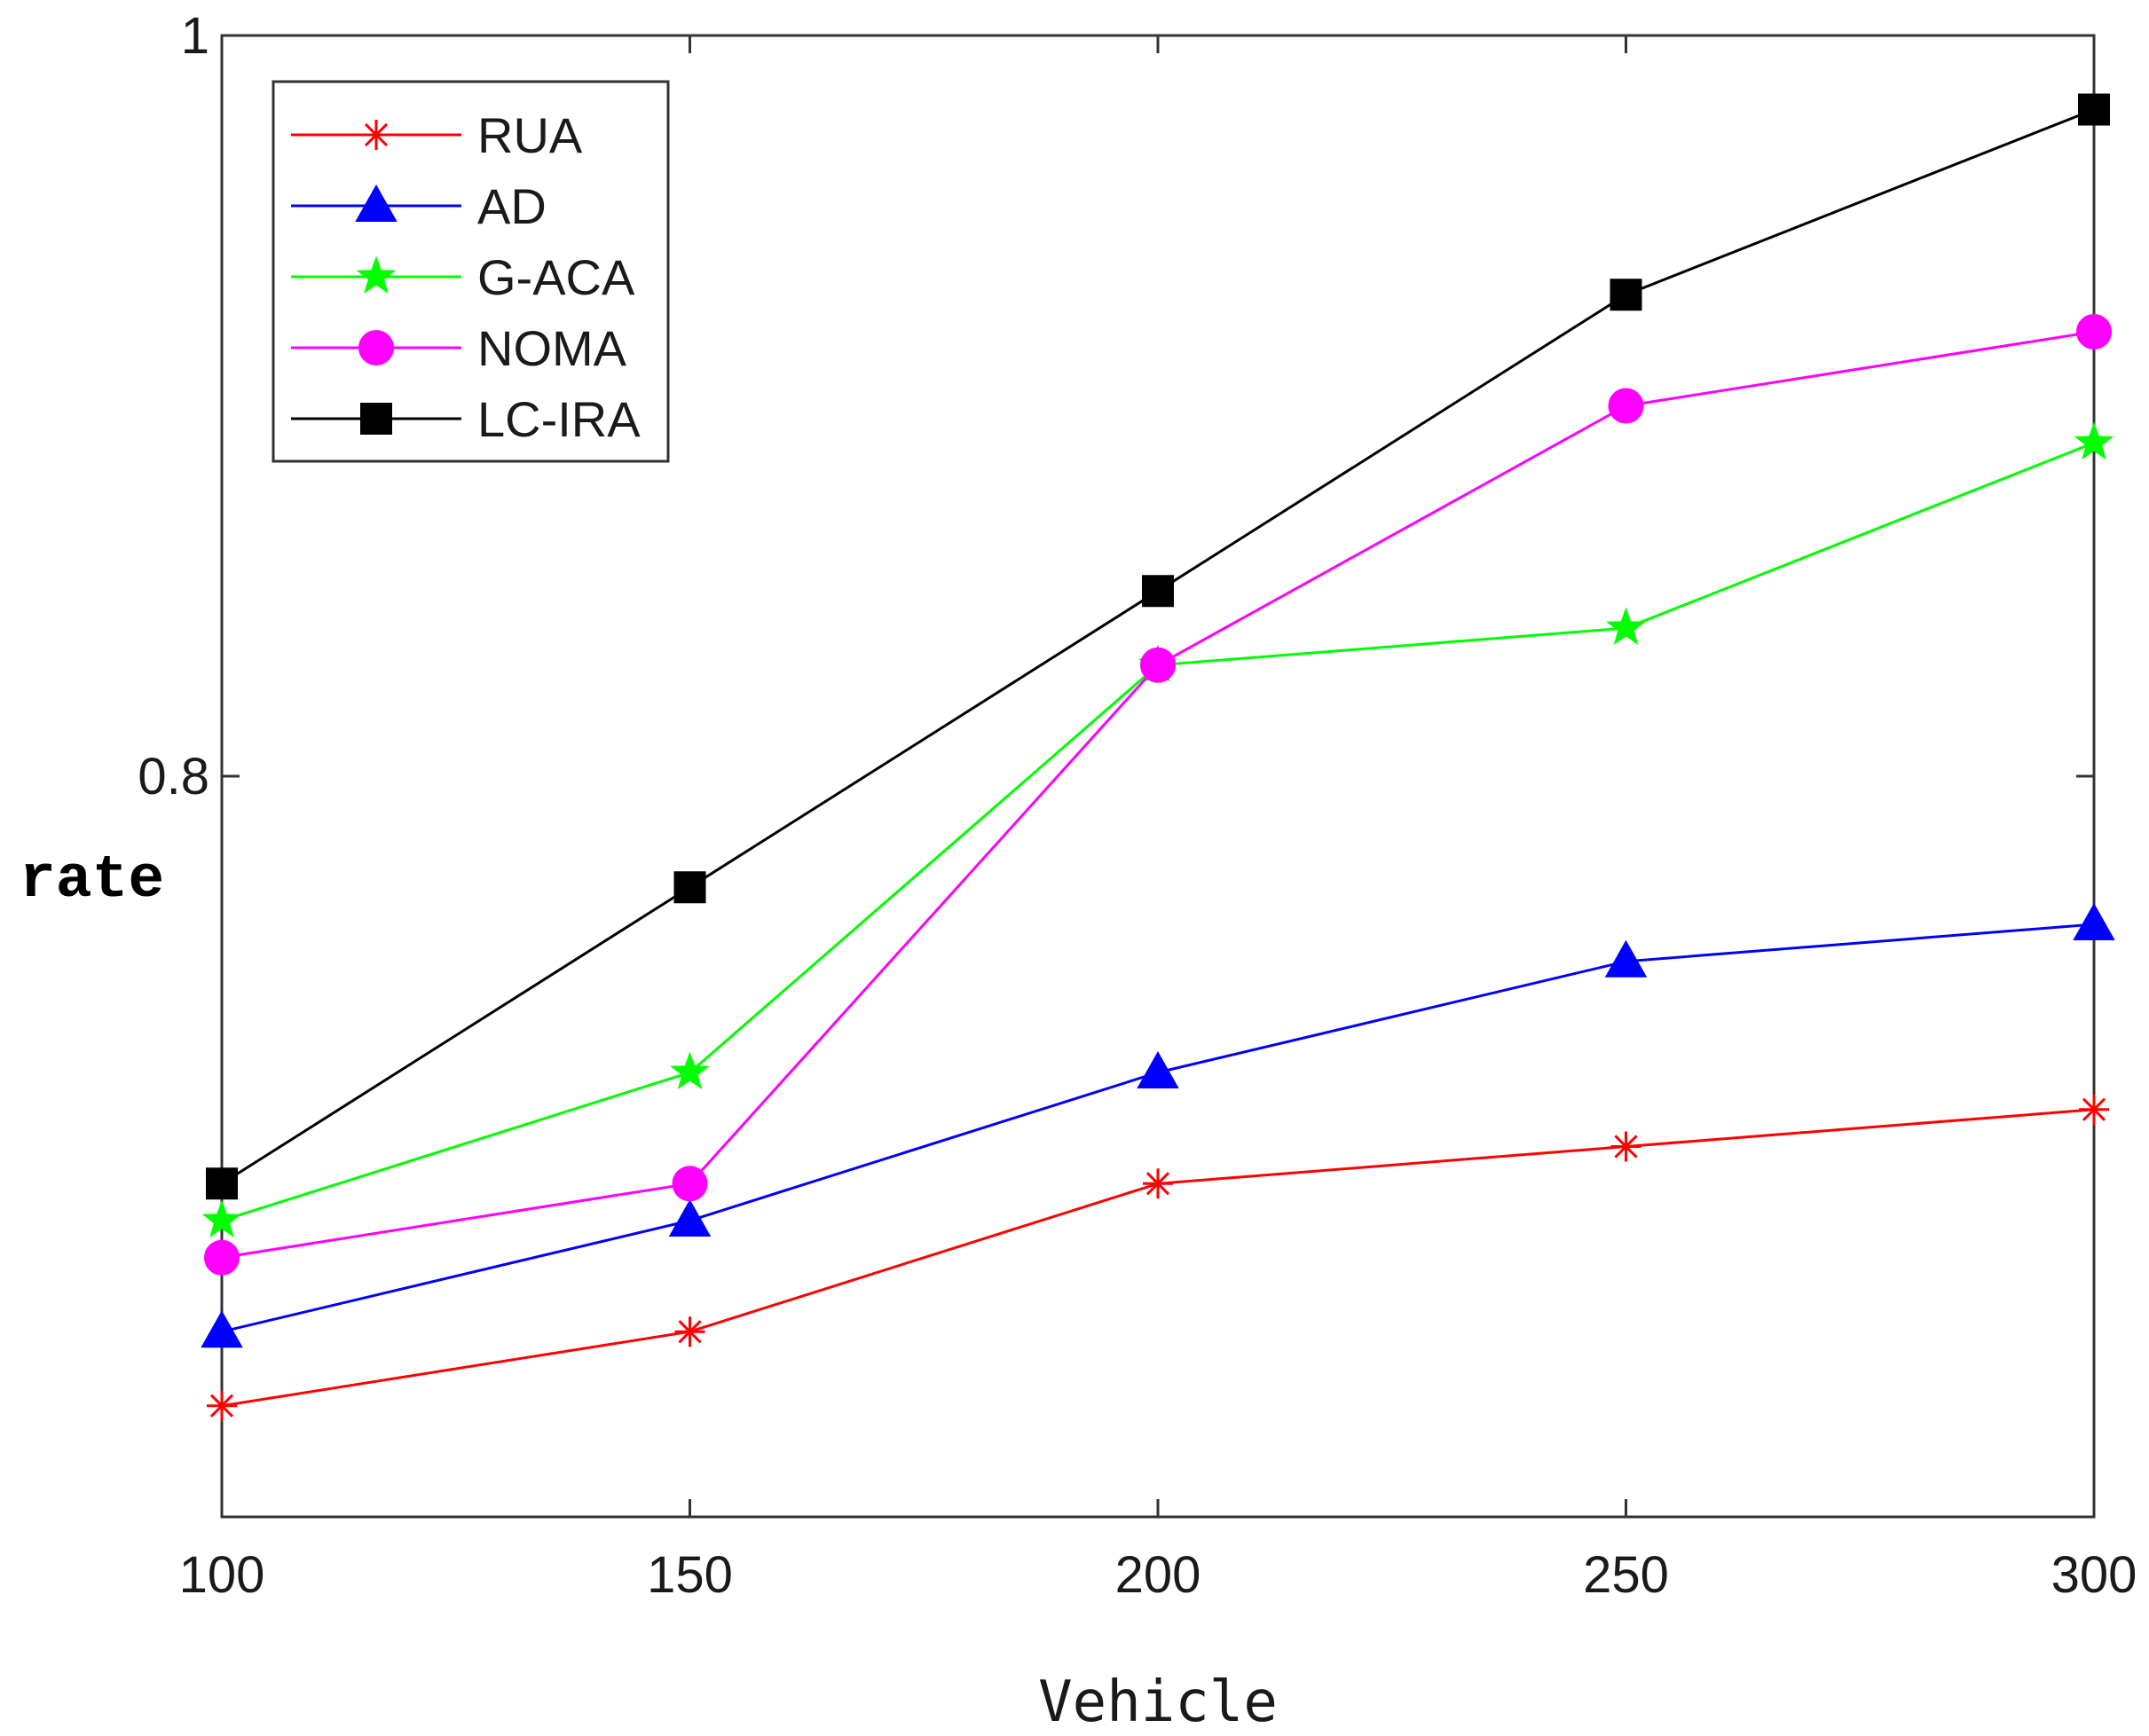  What do you see at coordinates (1626, 1575) in the screenshot?
I see `x-tick-label: 250` at bounding box center [1626, 1575].